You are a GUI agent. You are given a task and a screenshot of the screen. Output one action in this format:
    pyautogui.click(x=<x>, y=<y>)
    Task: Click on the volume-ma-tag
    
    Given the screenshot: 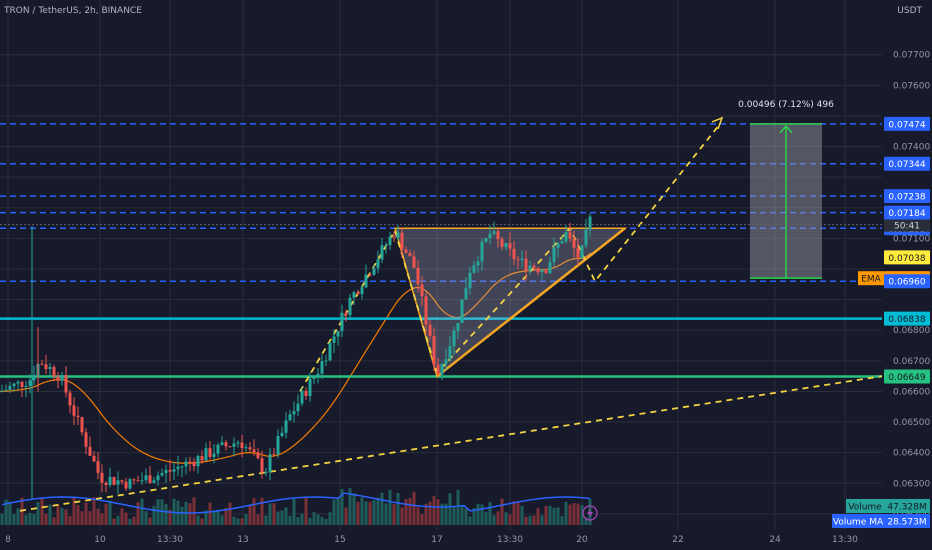 What is the action you would take?
    pyautogui.click(x=858, y=521)
    